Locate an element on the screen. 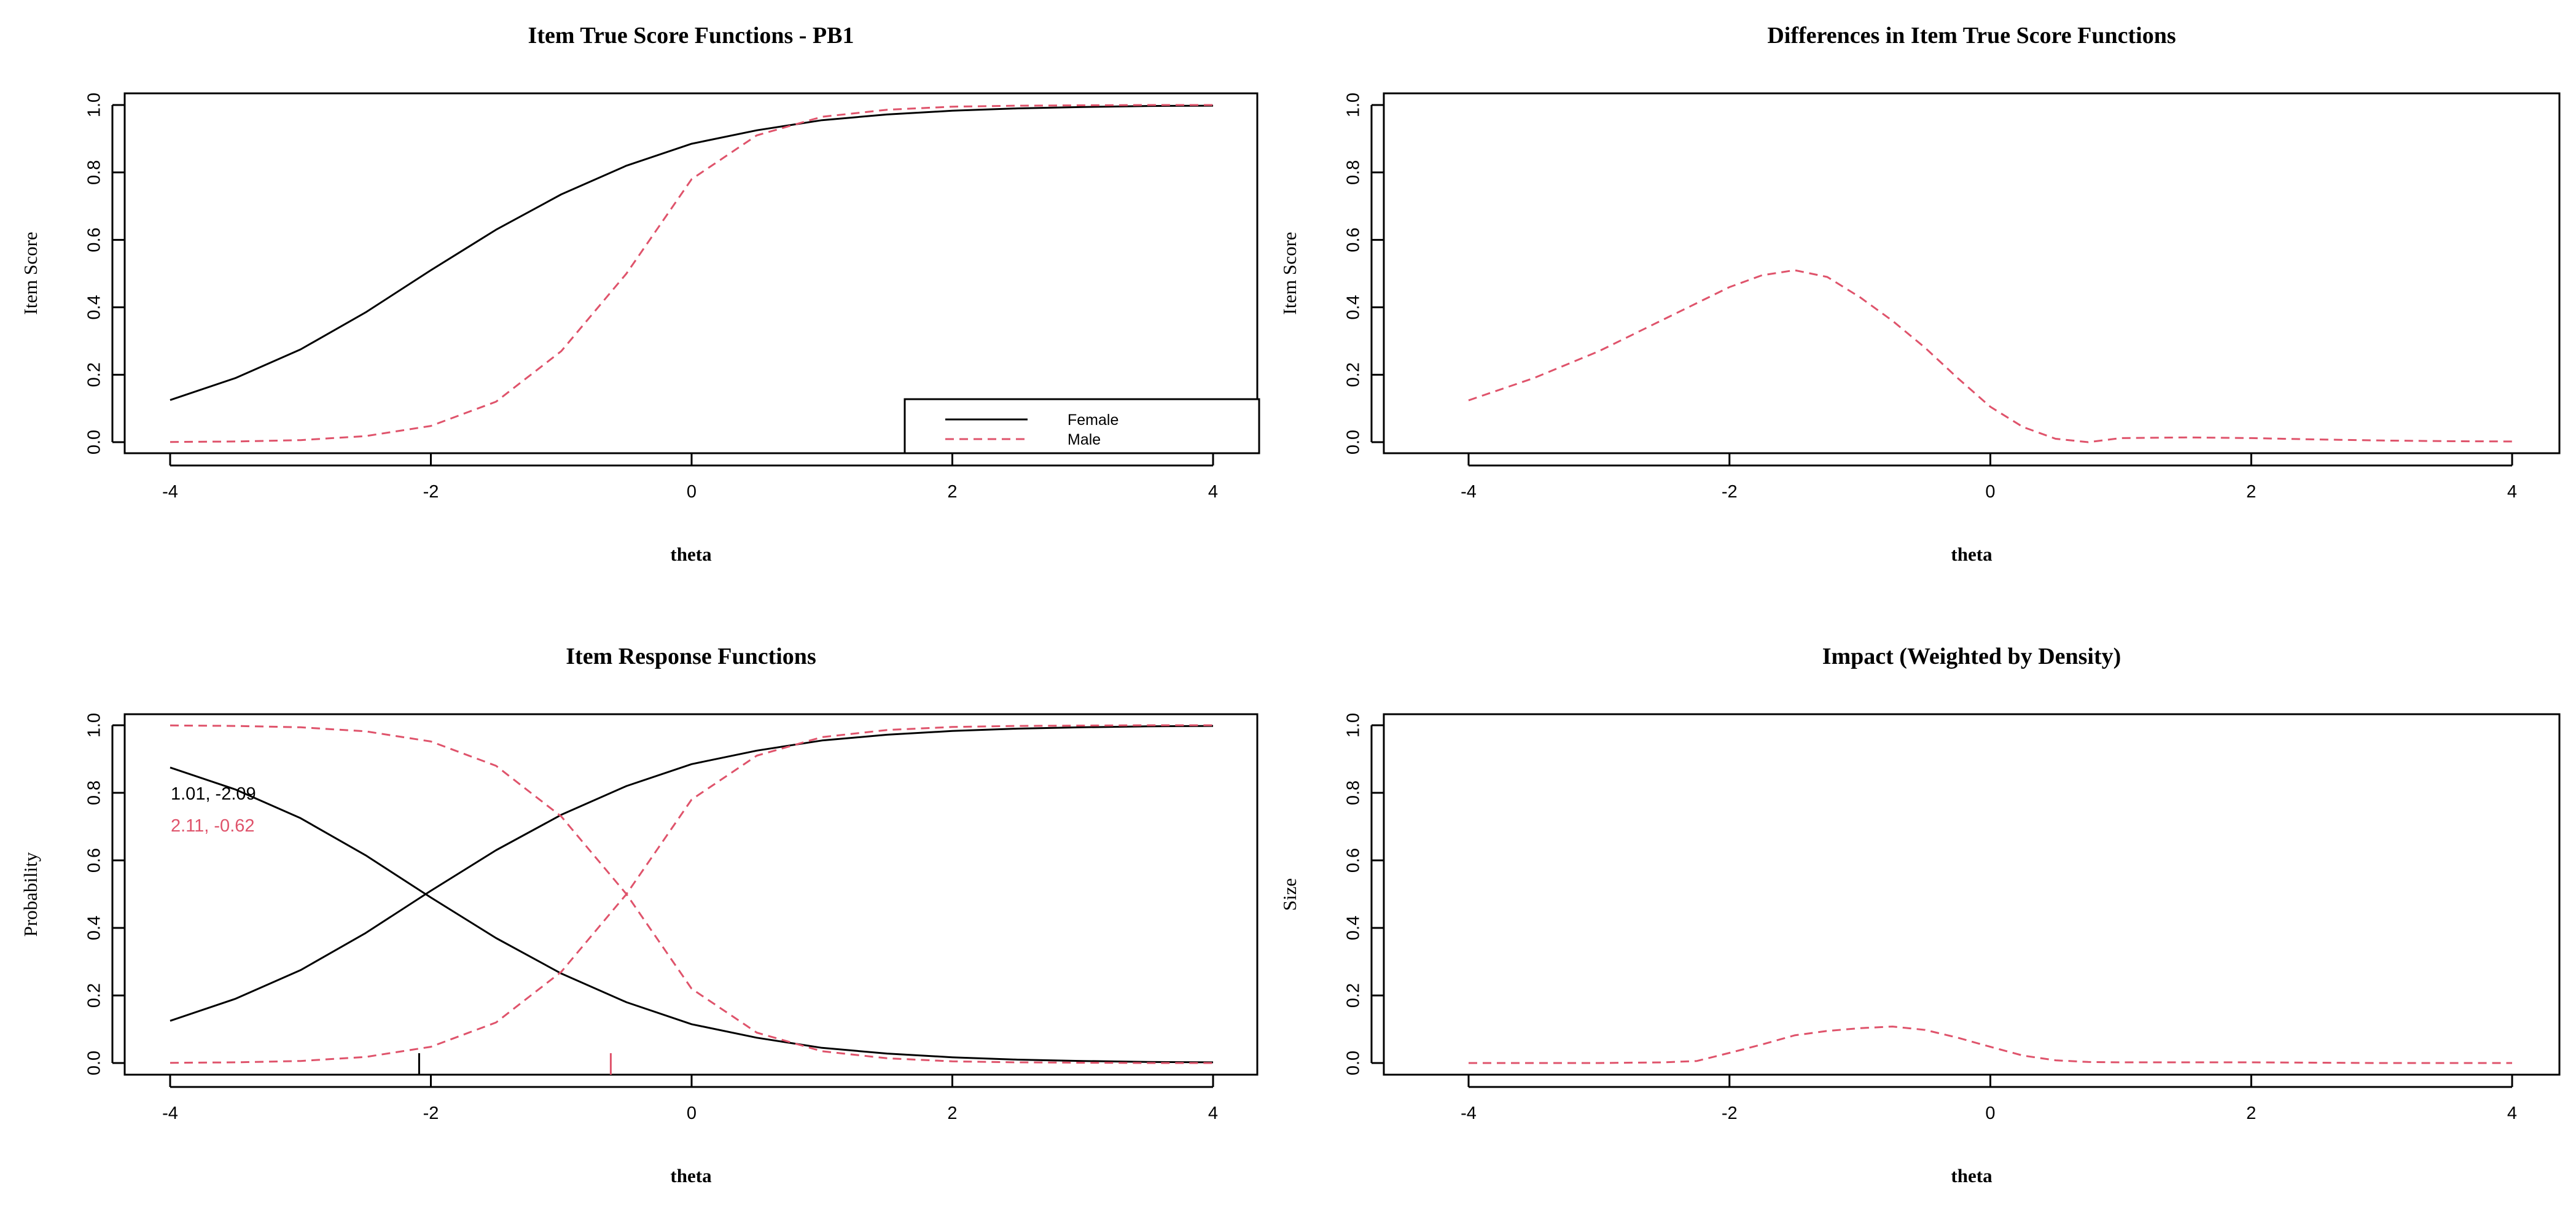 The image size is (2576, 1219). legend-label-female: Female is located at coordinates (1092, 420).